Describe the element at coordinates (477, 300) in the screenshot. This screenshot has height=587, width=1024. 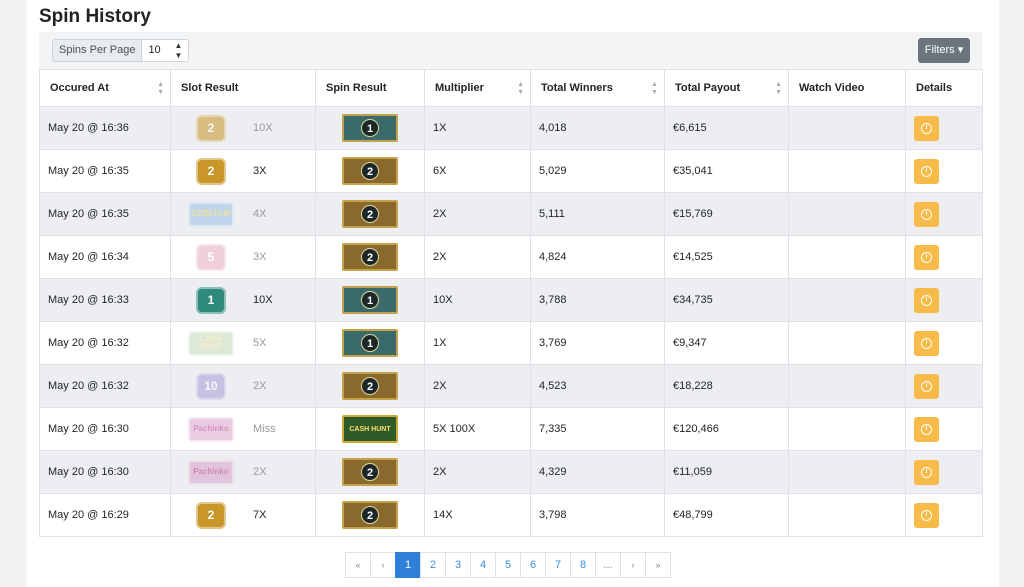
I see `cell-multiplier: 10X` at that location.